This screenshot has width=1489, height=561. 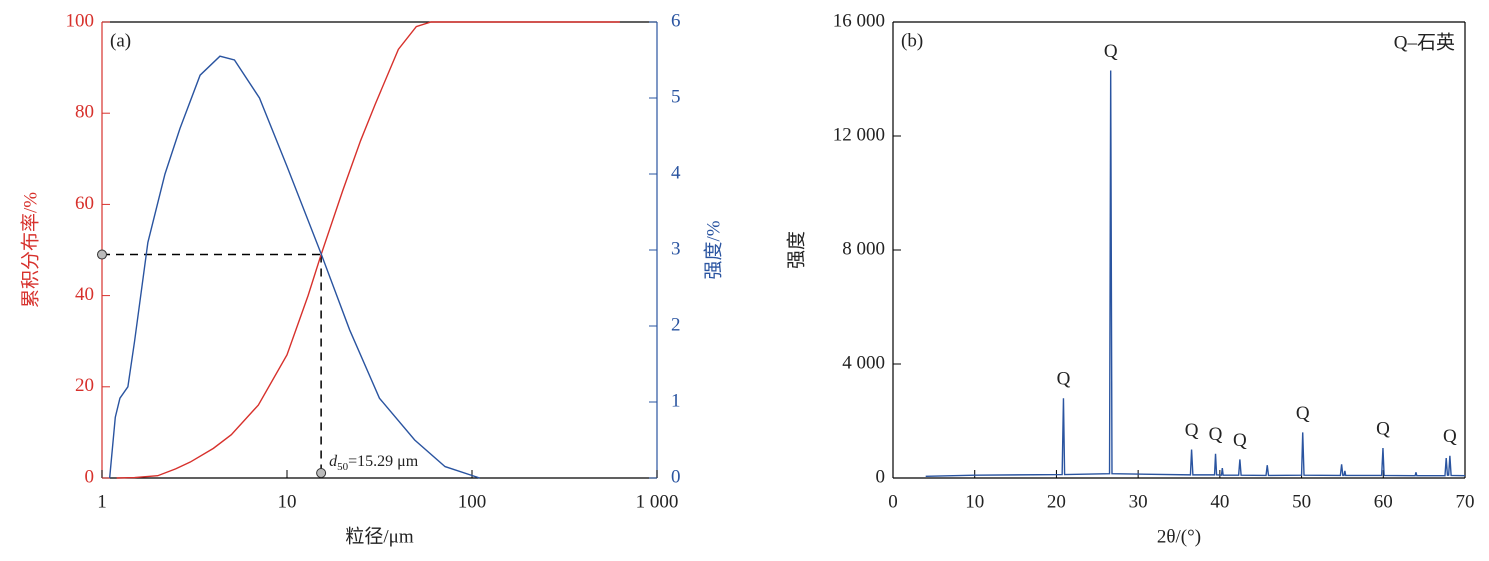 I want to click on y2-tick-label: 6, so click(x=676, y=20).